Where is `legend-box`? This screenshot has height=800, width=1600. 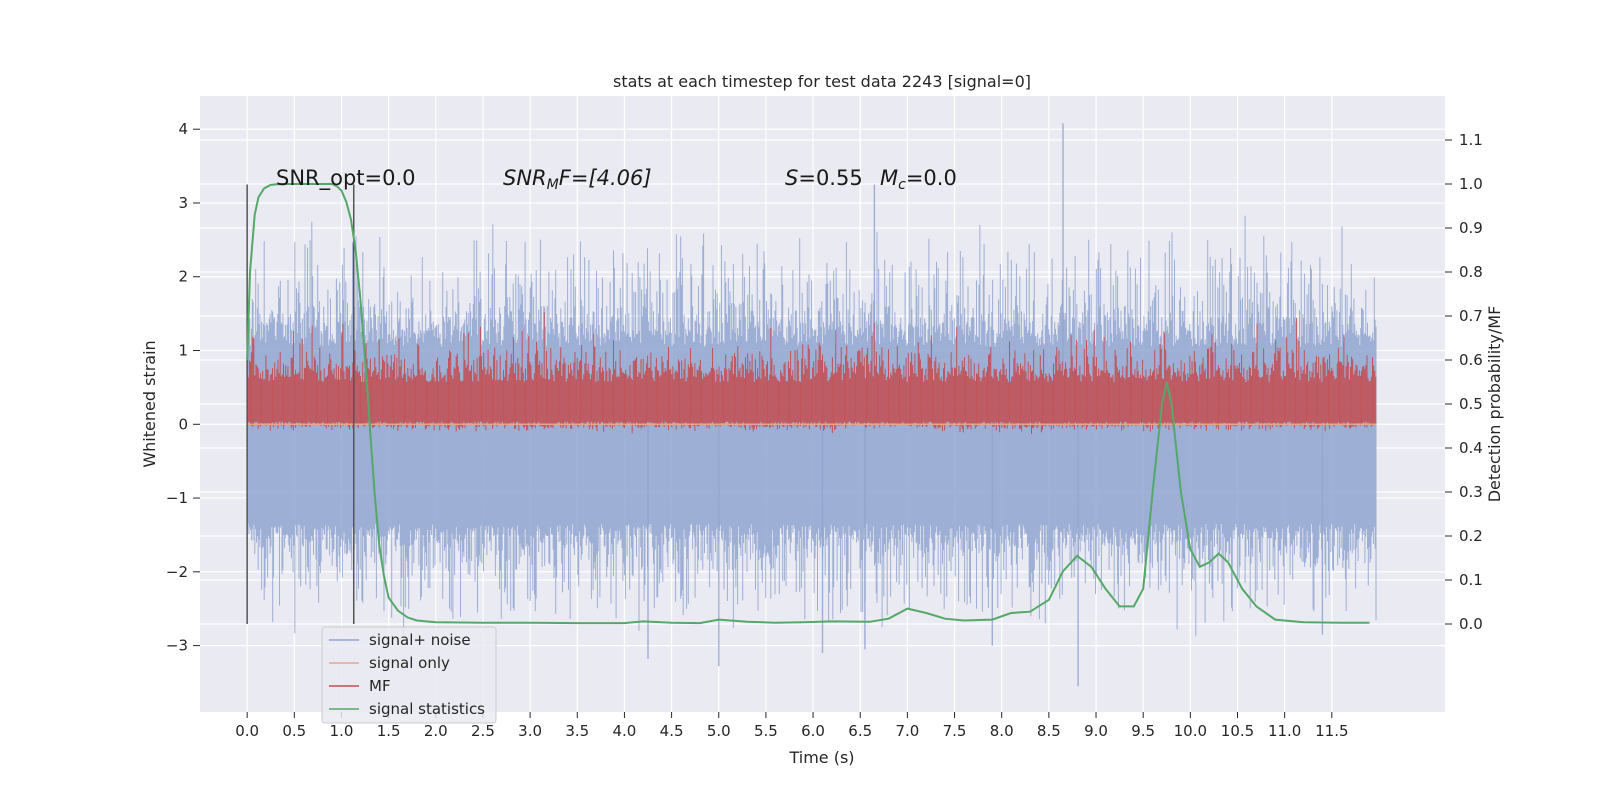 legend-box is located at coordinates (409, 675).